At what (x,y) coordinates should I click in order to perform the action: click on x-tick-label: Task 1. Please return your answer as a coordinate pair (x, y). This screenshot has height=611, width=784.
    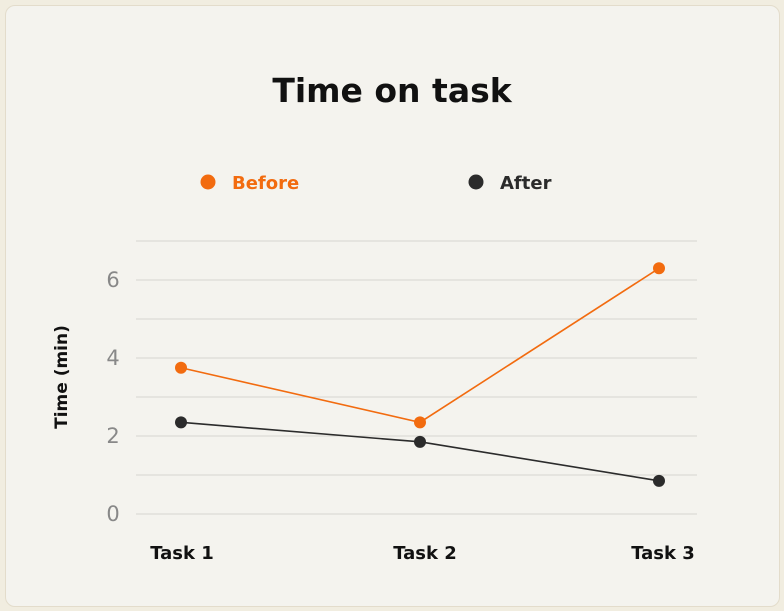
    Looking at the image, I should click on (182, 553).